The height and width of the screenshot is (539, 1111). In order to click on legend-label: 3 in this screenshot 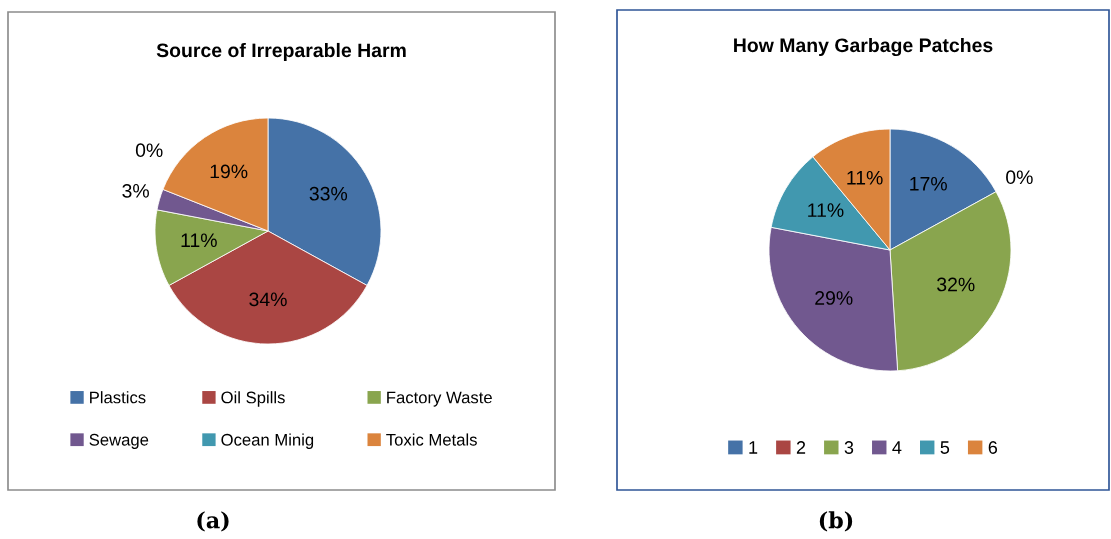, I will do `click(849, 447)`.